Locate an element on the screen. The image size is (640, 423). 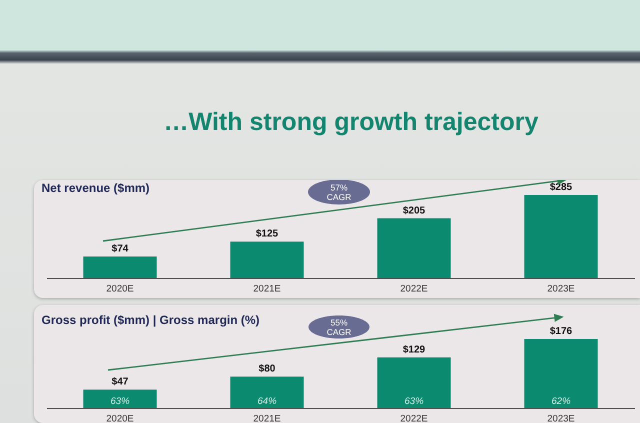
annotation: 62% is located at coordinates (561, 401).